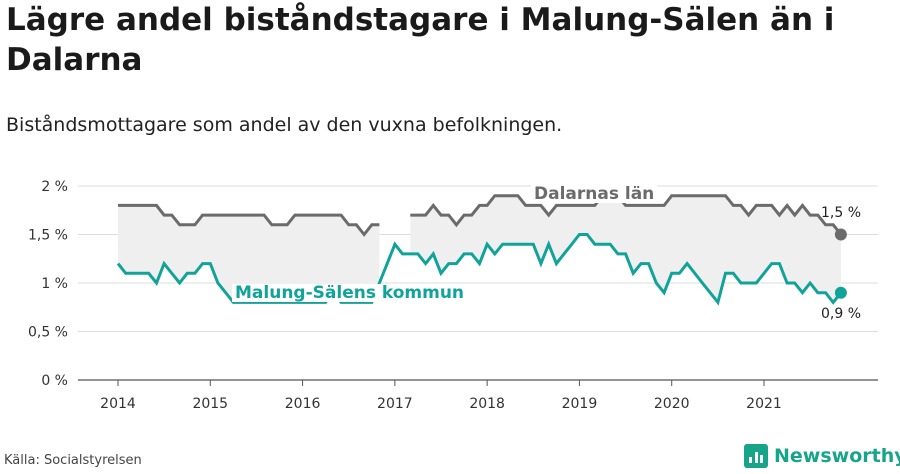  I want to click on series-label-malung-background, so click(350, 293).